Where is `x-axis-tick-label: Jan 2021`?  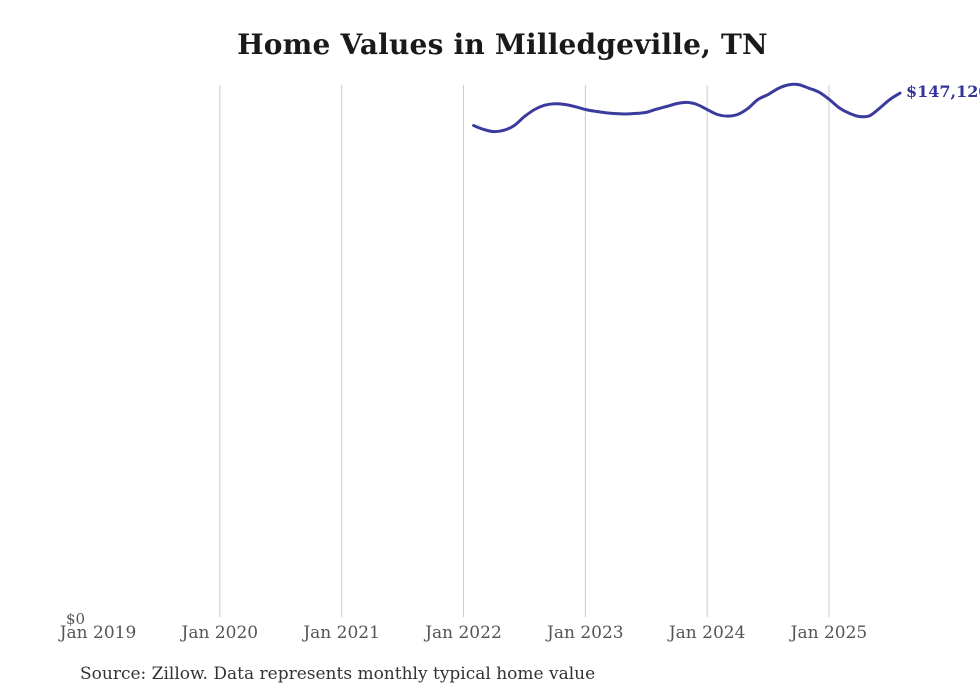 x-axis-tick-label: Jan 2021 is located at coordinates (341, 633).